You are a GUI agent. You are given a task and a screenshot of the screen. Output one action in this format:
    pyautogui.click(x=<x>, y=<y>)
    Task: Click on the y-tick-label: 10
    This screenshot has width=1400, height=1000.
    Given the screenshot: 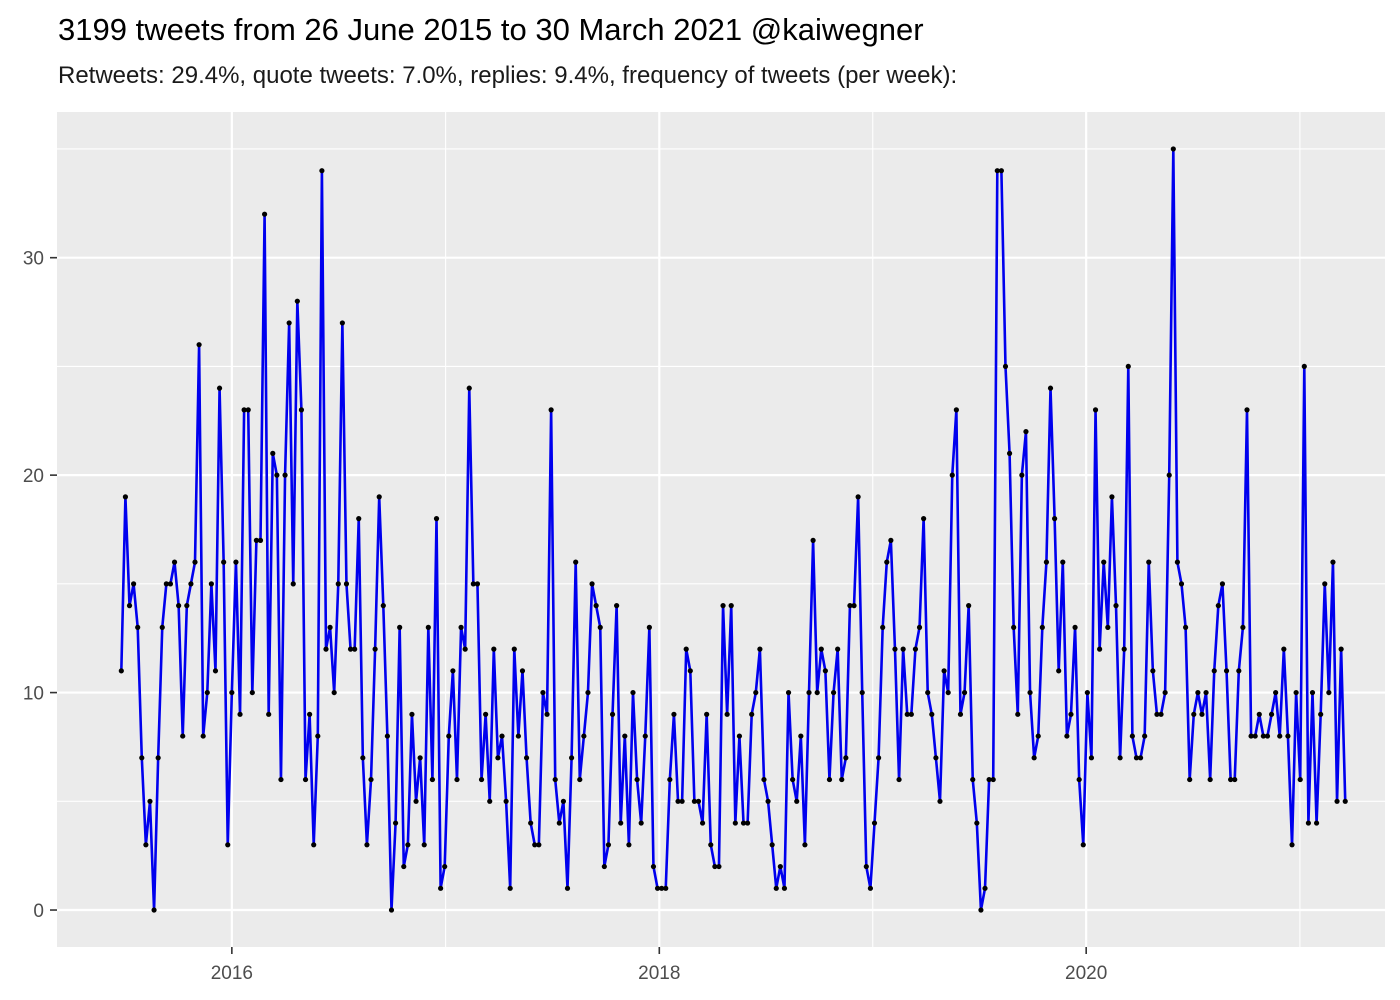 What is the action you would take?
    pyautogui.click(x=33, y=694)
    